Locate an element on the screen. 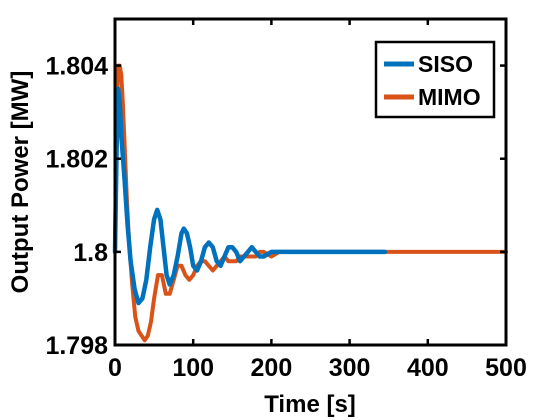  x-axis-title: Time [s] is located at coordinates (310, 404).